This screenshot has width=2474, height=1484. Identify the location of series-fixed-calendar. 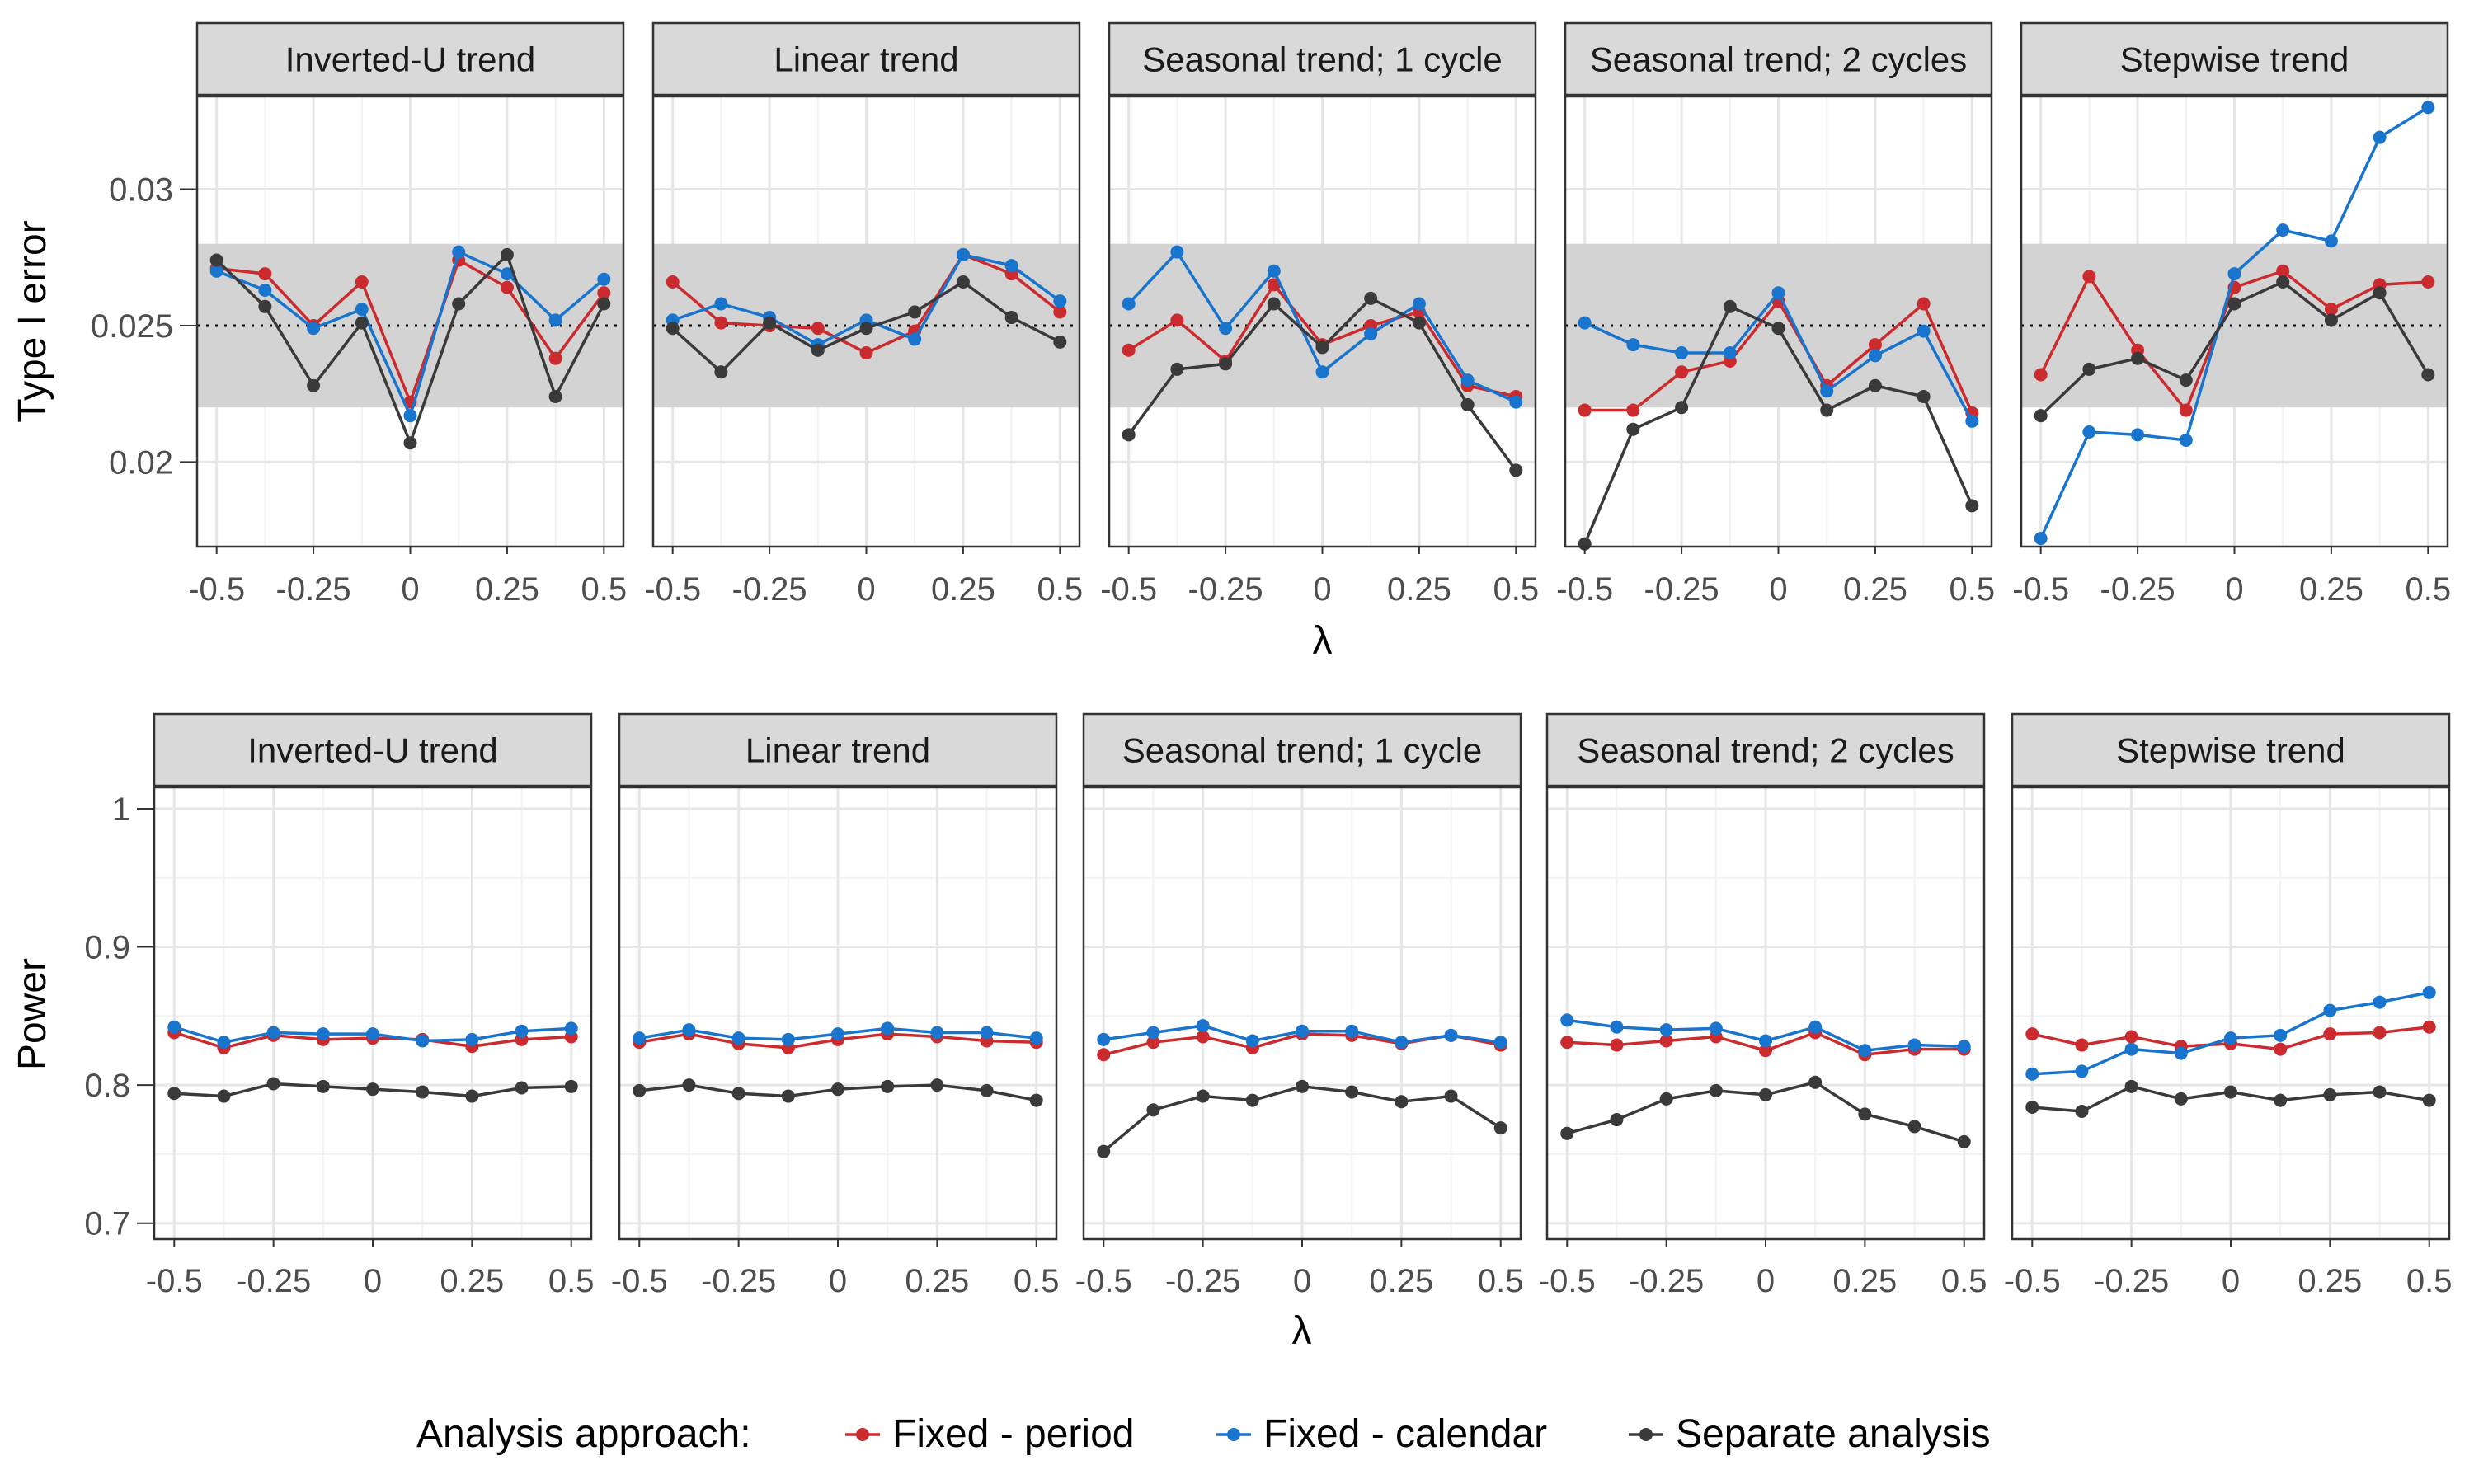
(372, 1035).